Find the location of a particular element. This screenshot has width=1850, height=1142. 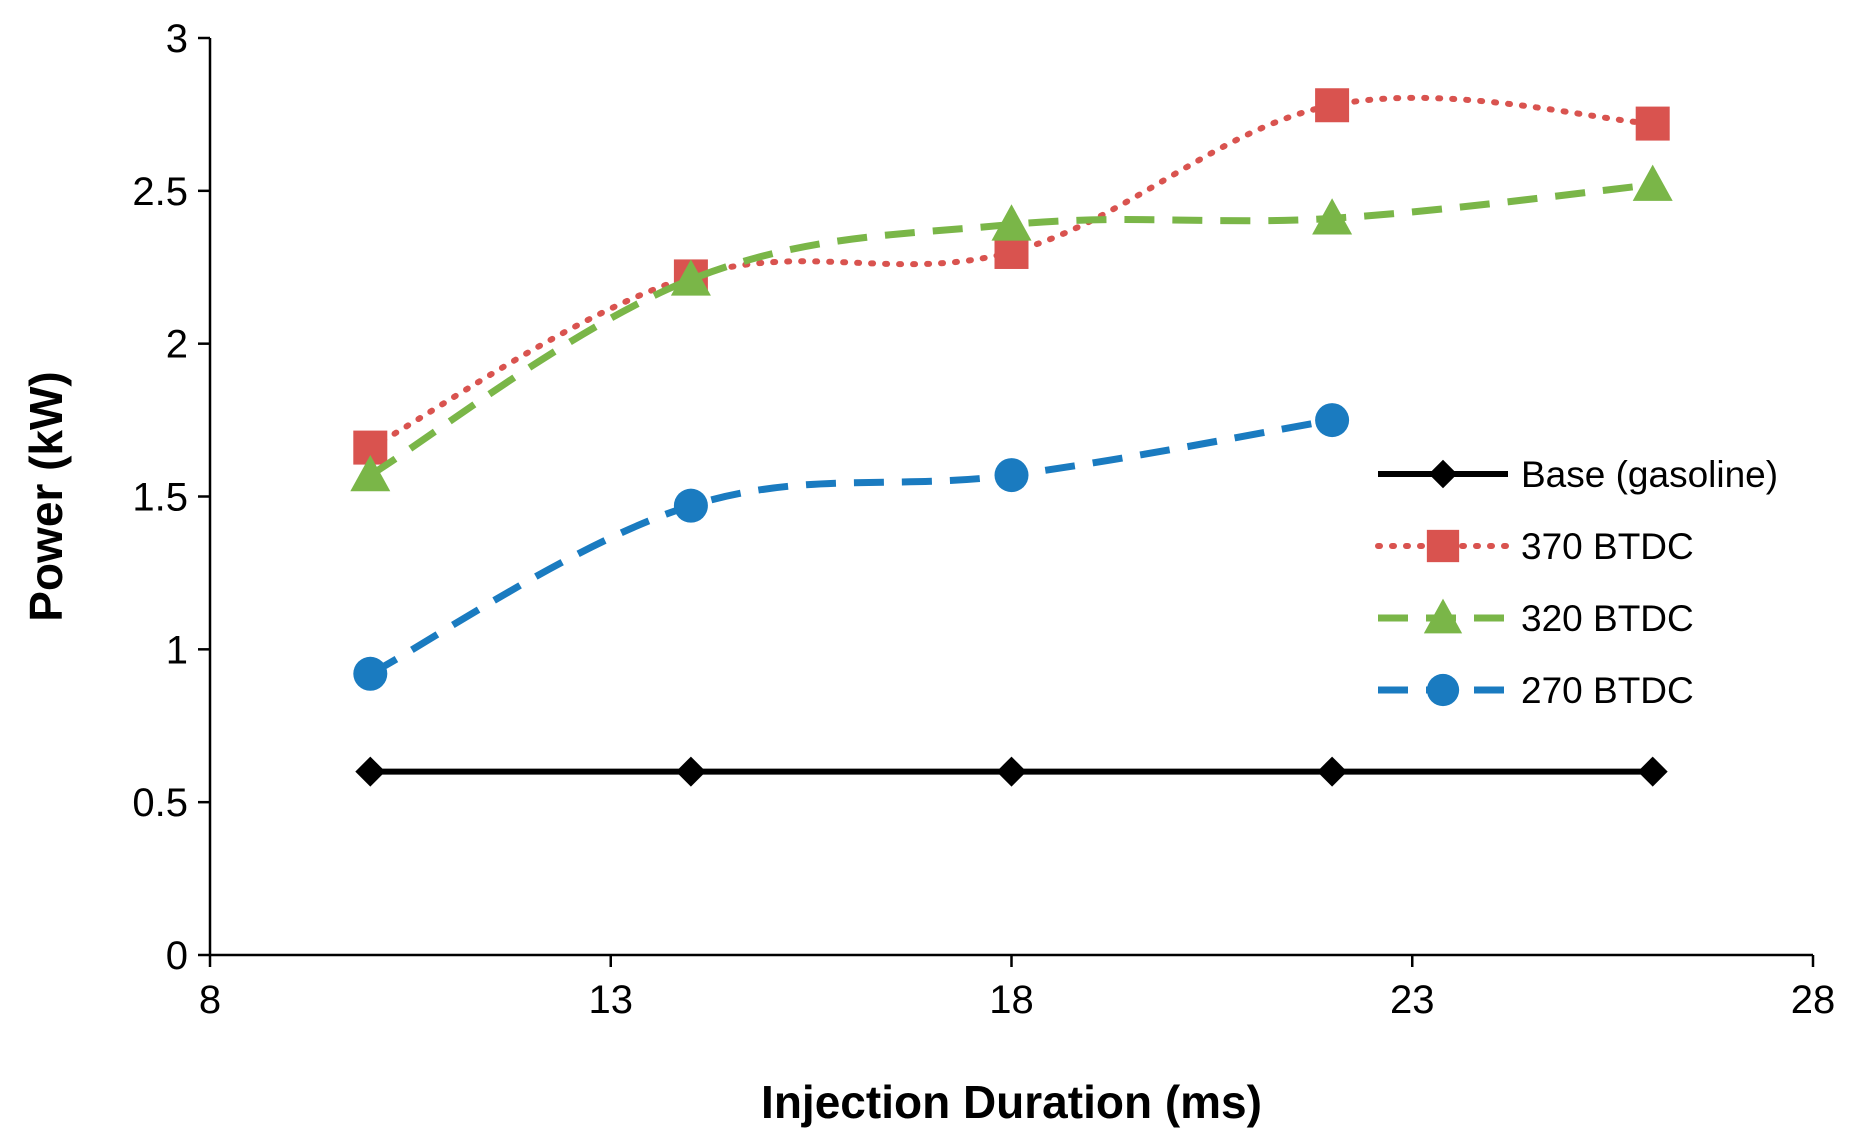

legend-label-370-btdc: 370 BTDC is located at coordinates (1607, 546).